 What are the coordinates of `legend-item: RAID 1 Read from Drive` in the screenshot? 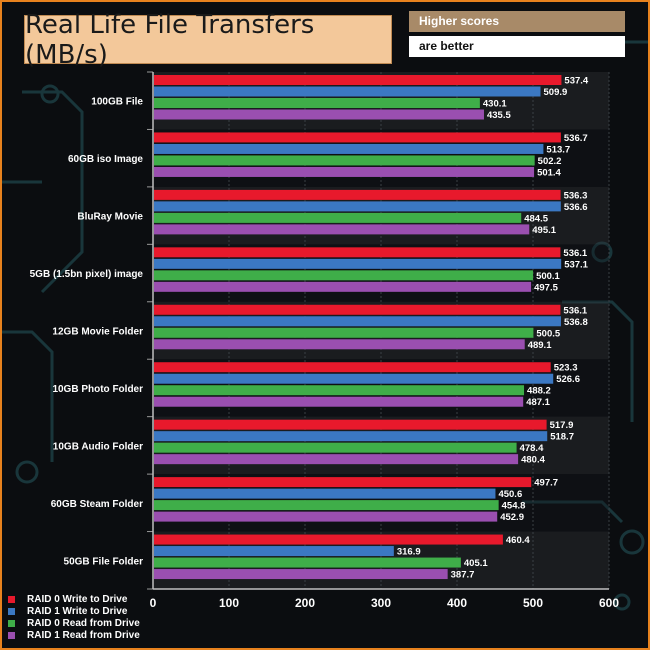 It's located at (74, 635).